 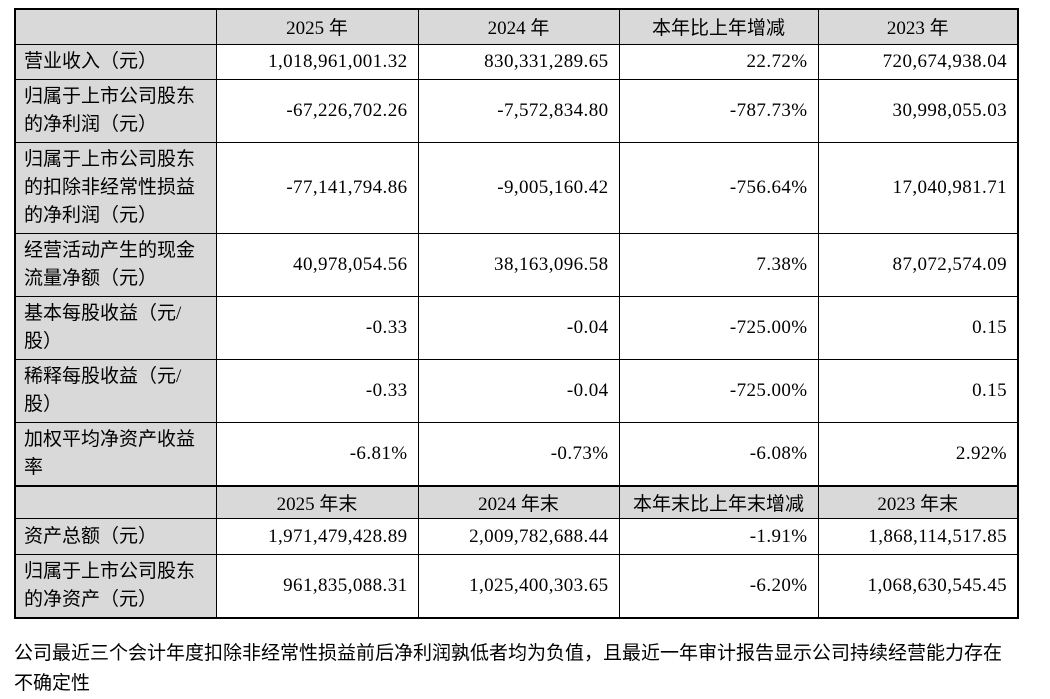 I want to click on row-label: 归属于上市公司股东的净利润（元）, so click(x=115, y=110).